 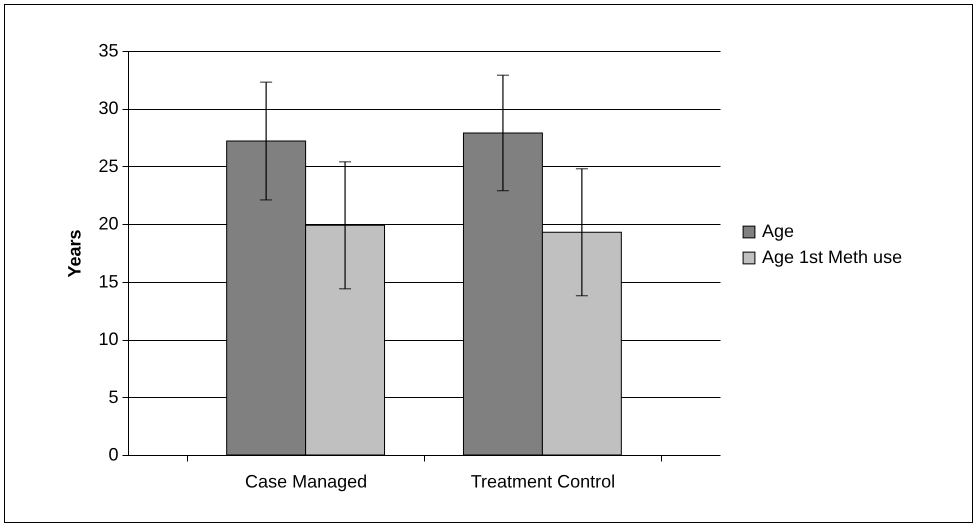 What do you see at coordinates (108, 339) in the screenshot?
I see `y-tick-label: 10` at bounding box center [108, 339].